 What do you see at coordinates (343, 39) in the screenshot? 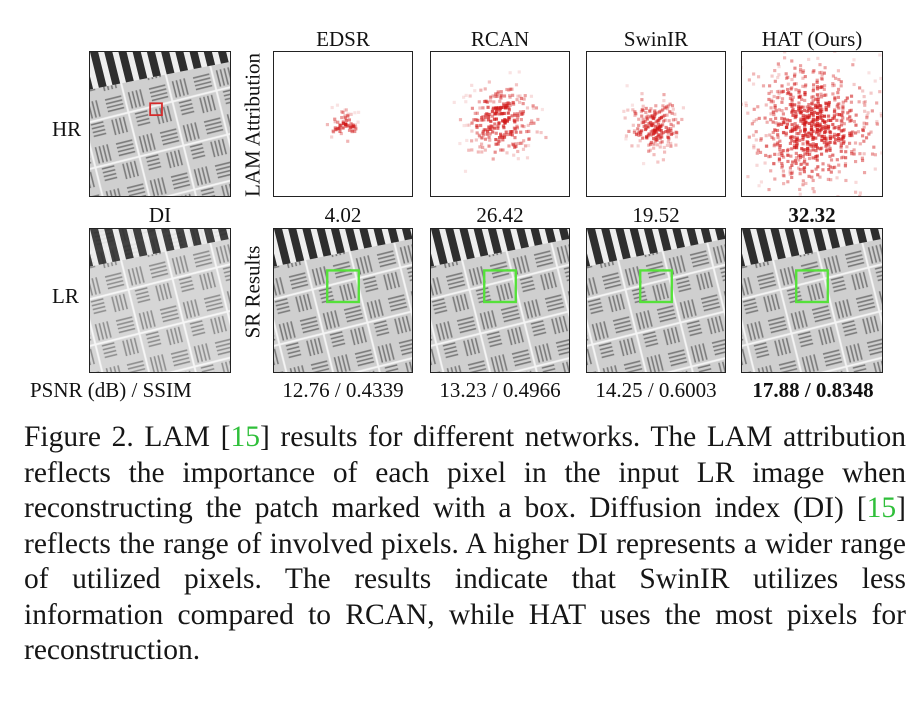
I see `column-header-edsr: EDSR` at bounding box center [343, 39].